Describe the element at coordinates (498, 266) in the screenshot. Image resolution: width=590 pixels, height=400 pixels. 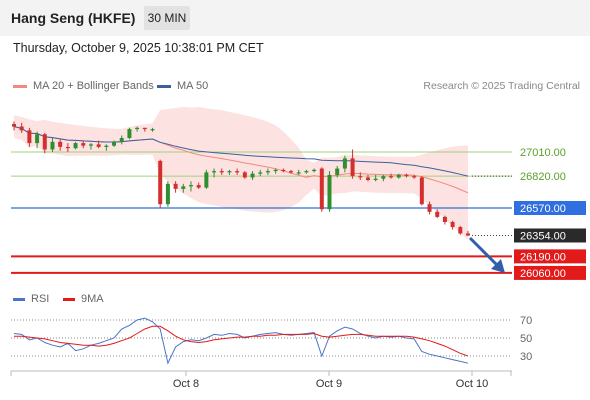
I see `forecast-arrow-head` at that location.